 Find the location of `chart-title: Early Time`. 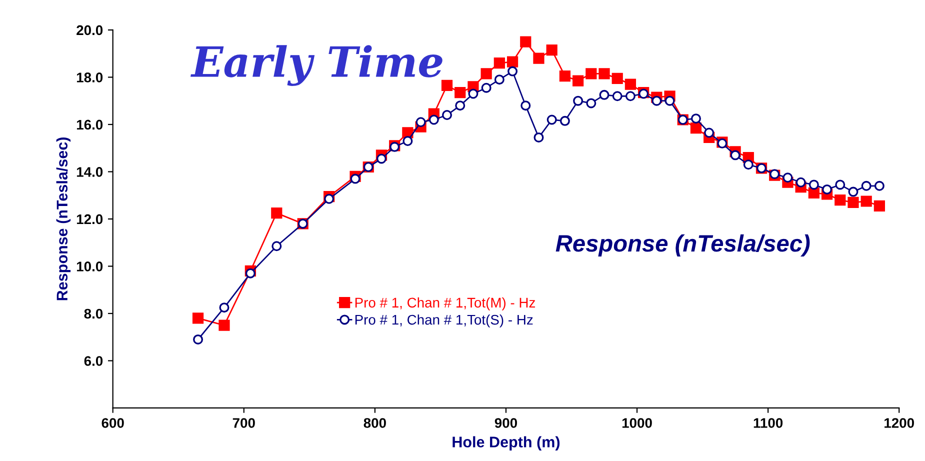

chart-title: Early Time is located at coordinates (316, 65).